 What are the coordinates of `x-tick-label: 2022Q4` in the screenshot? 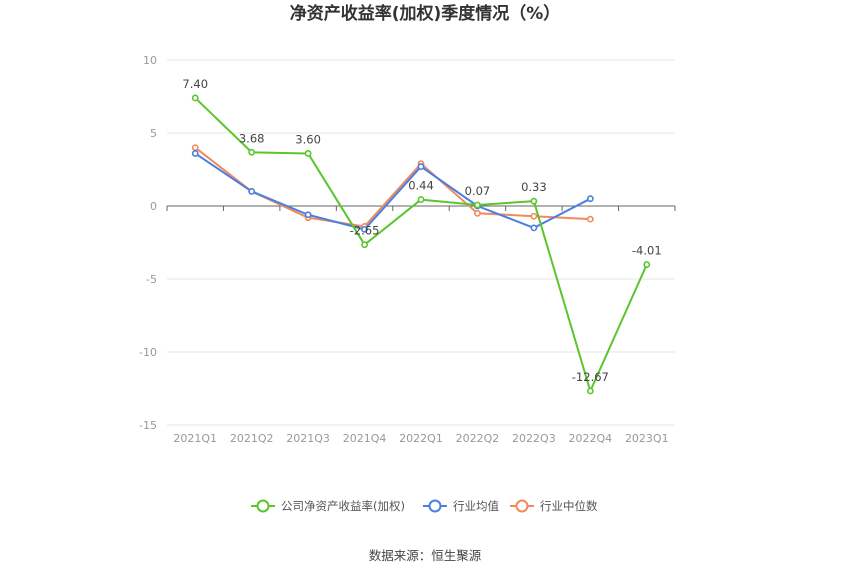 It's located at (591, 438).